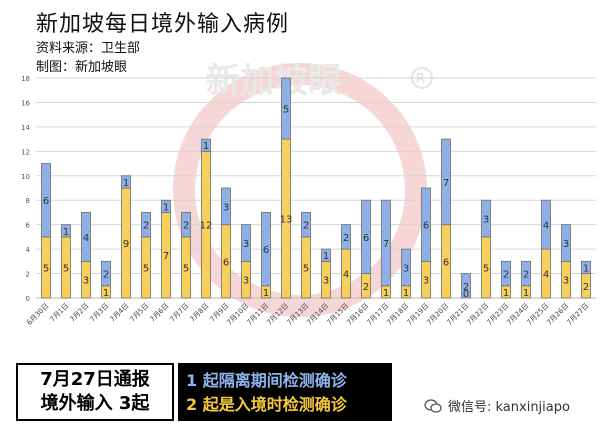 This screenshot has width=602, height=436. I want to click on wechat-id: 微信号: kanxinjiapo, so click(509, 407).